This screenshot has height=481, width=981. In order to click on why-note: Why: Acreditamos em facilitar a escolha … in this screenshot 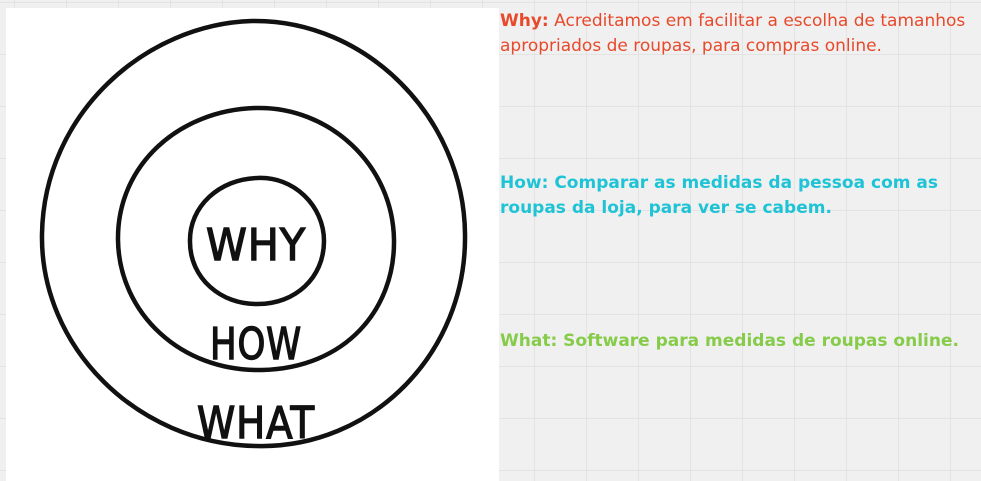, I will do `click(738, 34)`.